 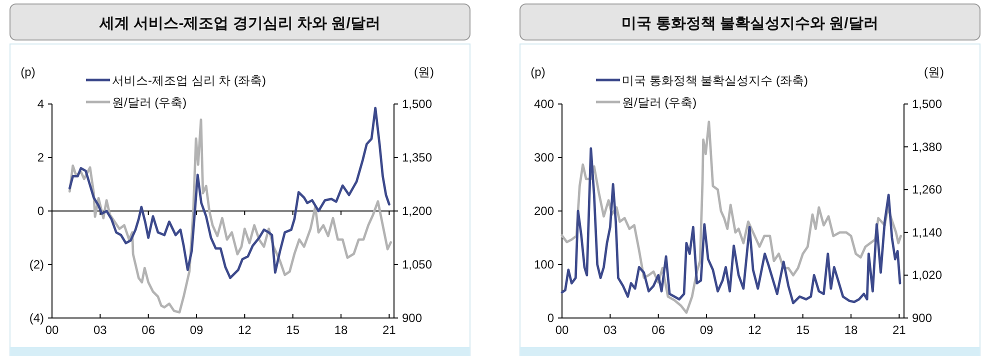 I want to click on y-tick-label: 4, so click(x=40, y=104).